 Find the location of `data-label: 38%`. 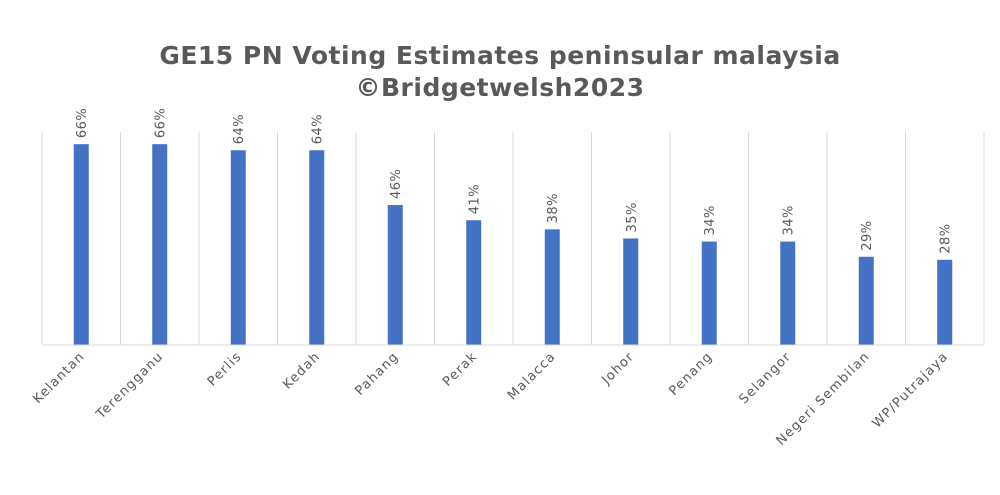

data-label: 38% is located at coordinates (553, 208).